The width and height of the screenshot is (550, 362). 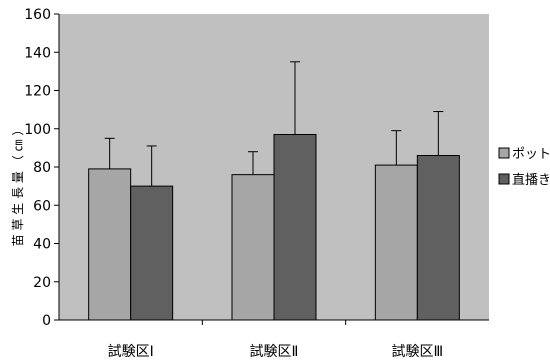 What do you see at coordinates (37, 53) in the screenshot?
I see `y-tick-label: 140` at bounding box center [37, 53].